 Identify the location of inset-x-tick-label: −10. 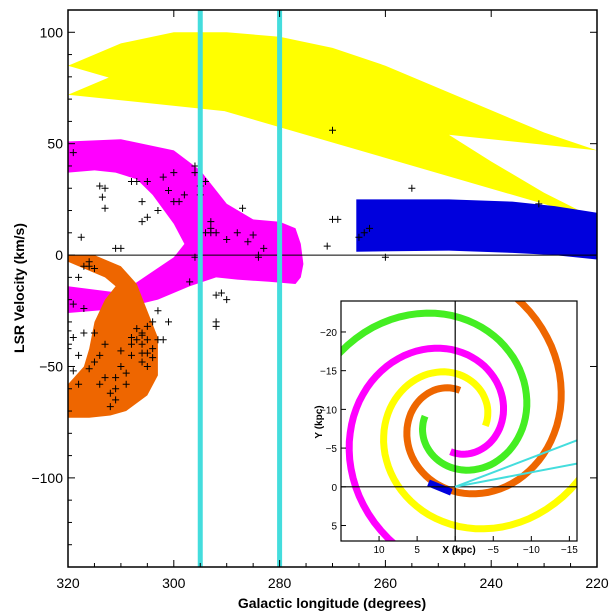
(531, 550).